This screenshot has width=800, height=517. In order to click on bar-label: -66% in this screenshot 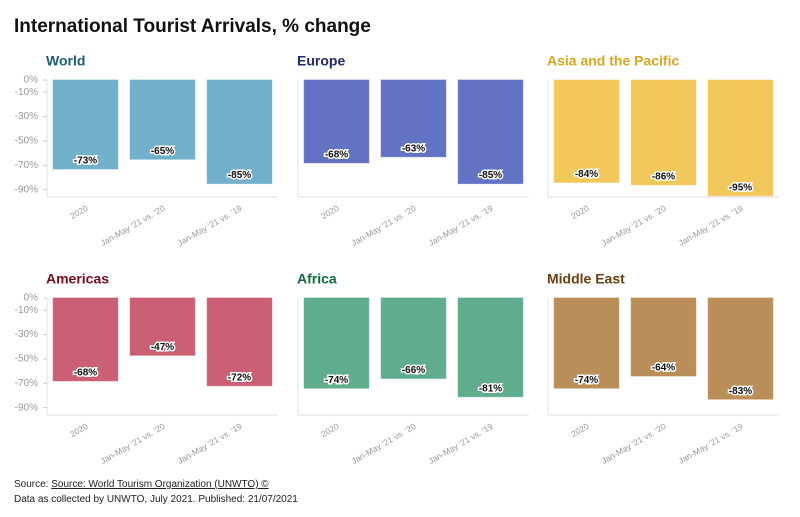, I will do `click(413, 370)`.